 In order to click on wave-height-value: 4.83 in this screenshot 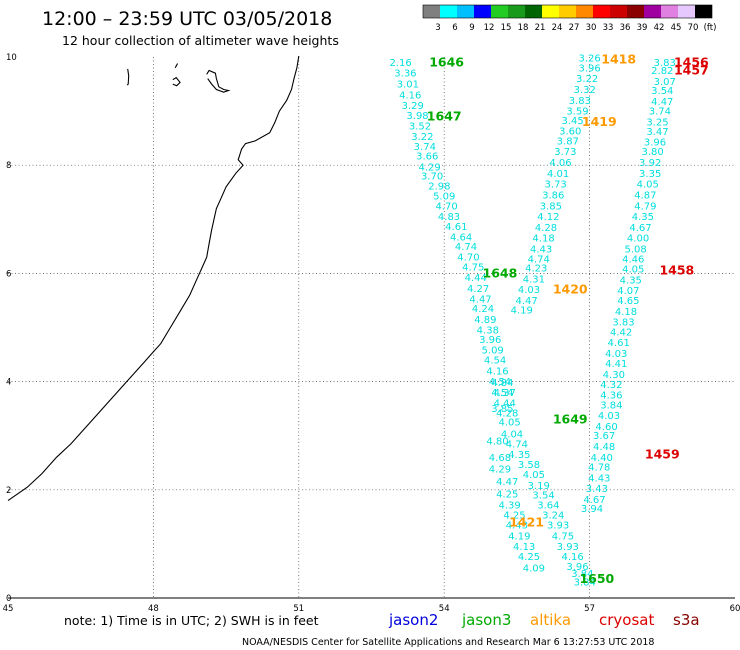, I will do `click(449, 217)`.